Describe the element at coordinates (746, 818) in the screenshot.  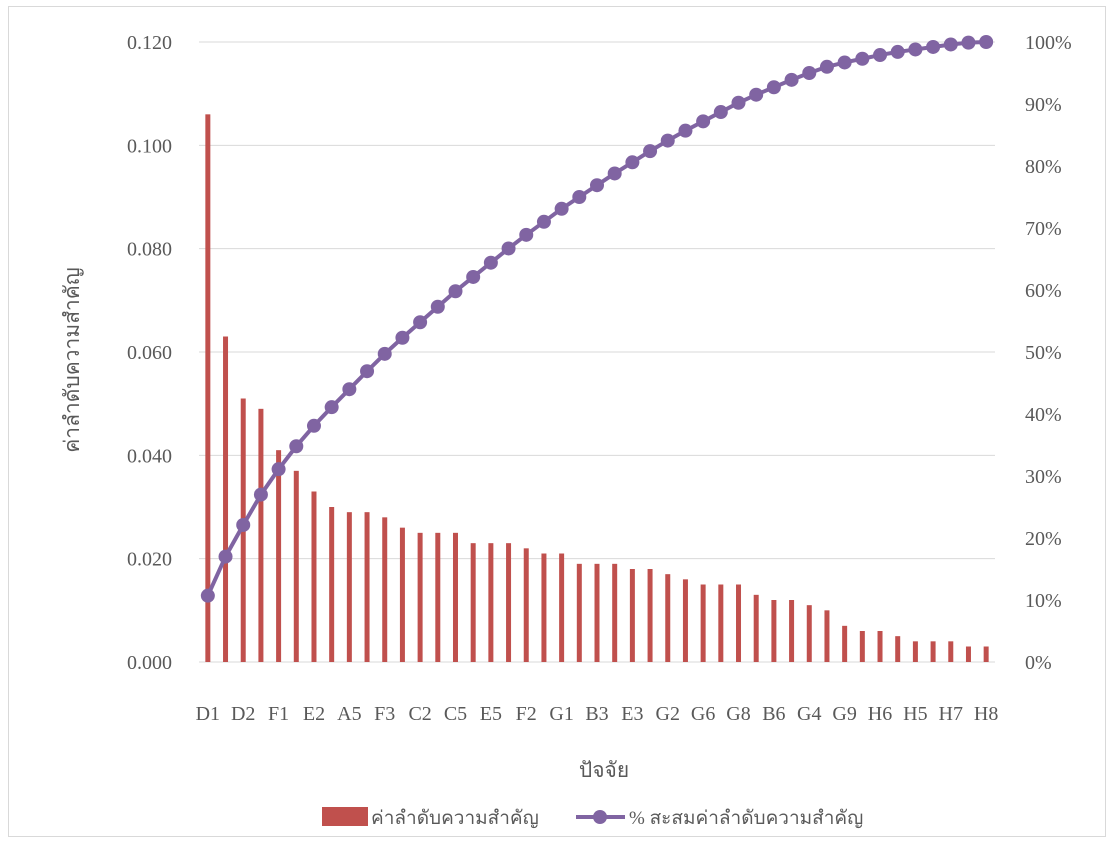
I see `legend-line-label: % สะสมค่าลำดับความสำคัญ` at that location.